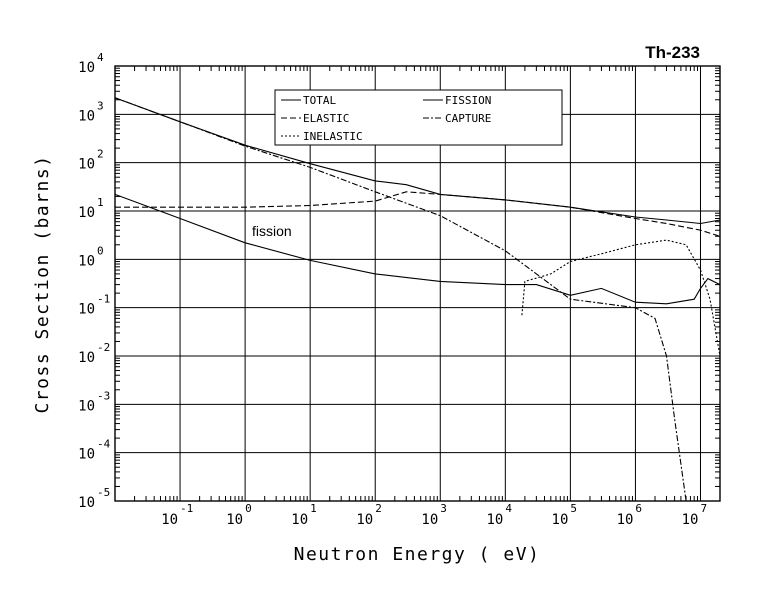  What do you see at coordinates (333, 136) in the screenshot?
I see `legend-label-inelastic: INELASTIC` at bounding box center [333, 136].